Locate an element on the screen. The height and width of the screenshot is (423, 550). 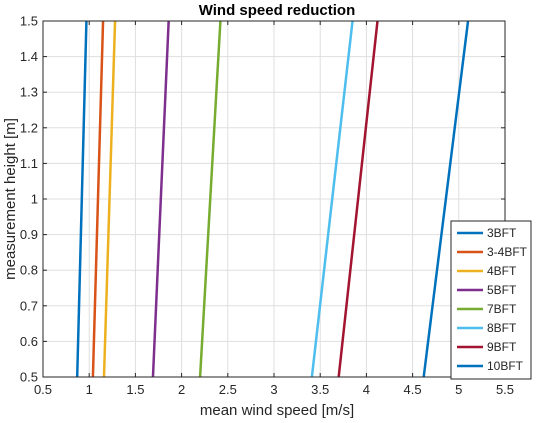
legend-label-10bft: 10BFT is located at coordinates (505, 366).